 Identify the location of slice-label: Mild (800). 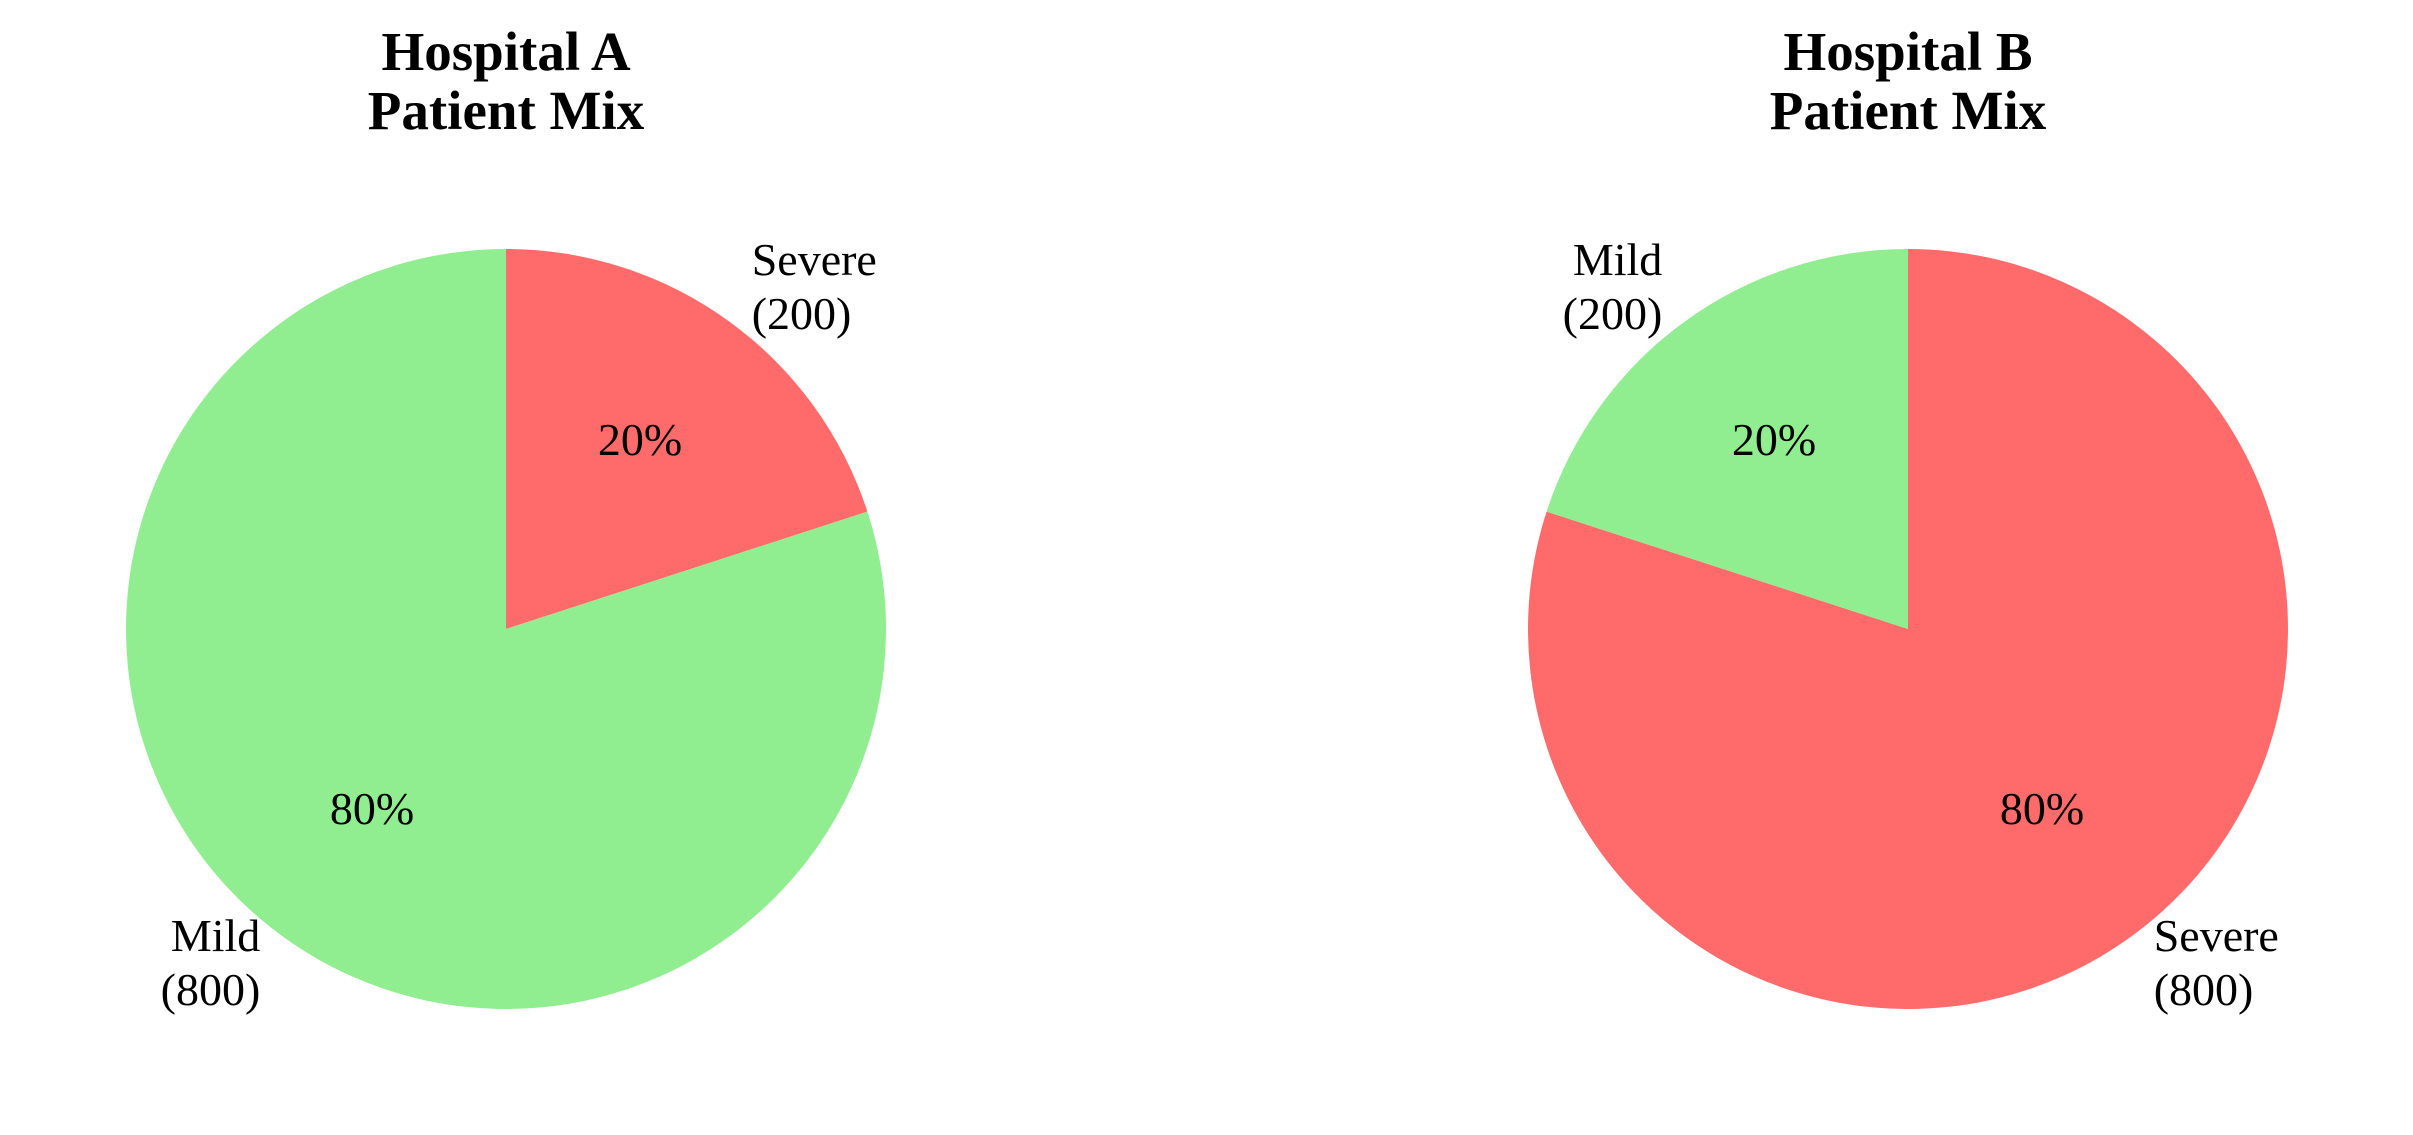
(211, 962).